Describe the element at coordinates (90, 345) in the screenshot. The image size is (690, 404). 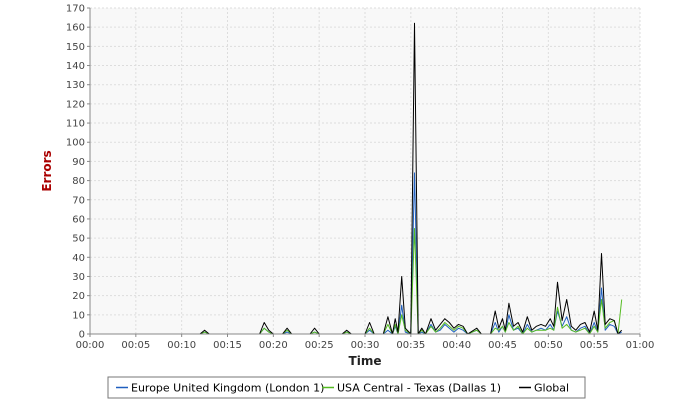
I see `x-tick-label: 00:00` at that location.